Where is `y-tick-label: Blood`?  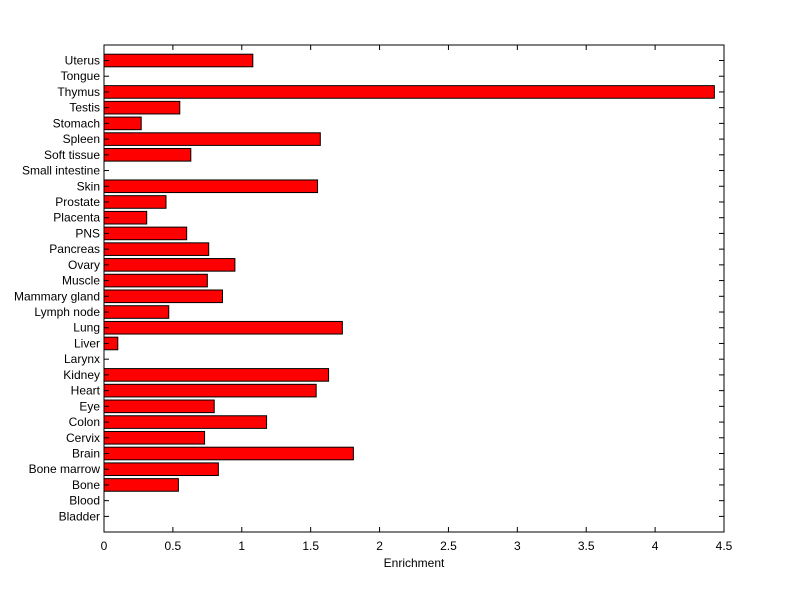 y-tick-label: Blood is located at coordinates (84, 501).